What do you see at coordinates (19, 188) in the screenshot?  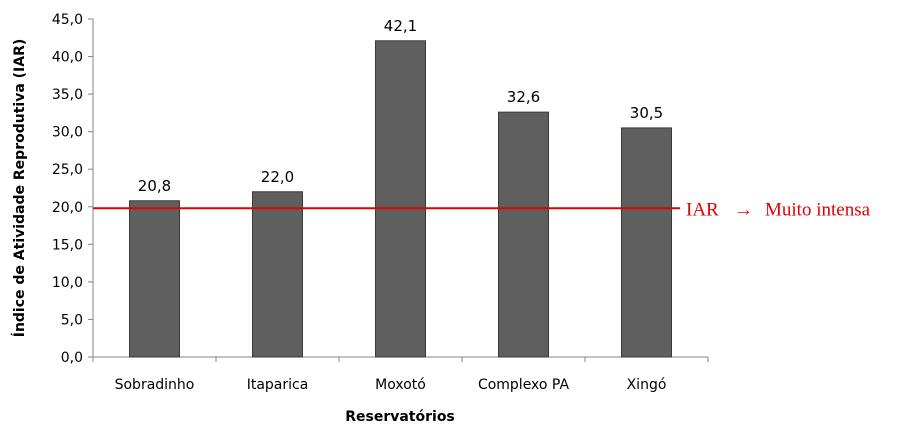 I see `y-axis-title: Índice de Atividade Reprodutiva (IAR)` at bounding box center [19, 188].